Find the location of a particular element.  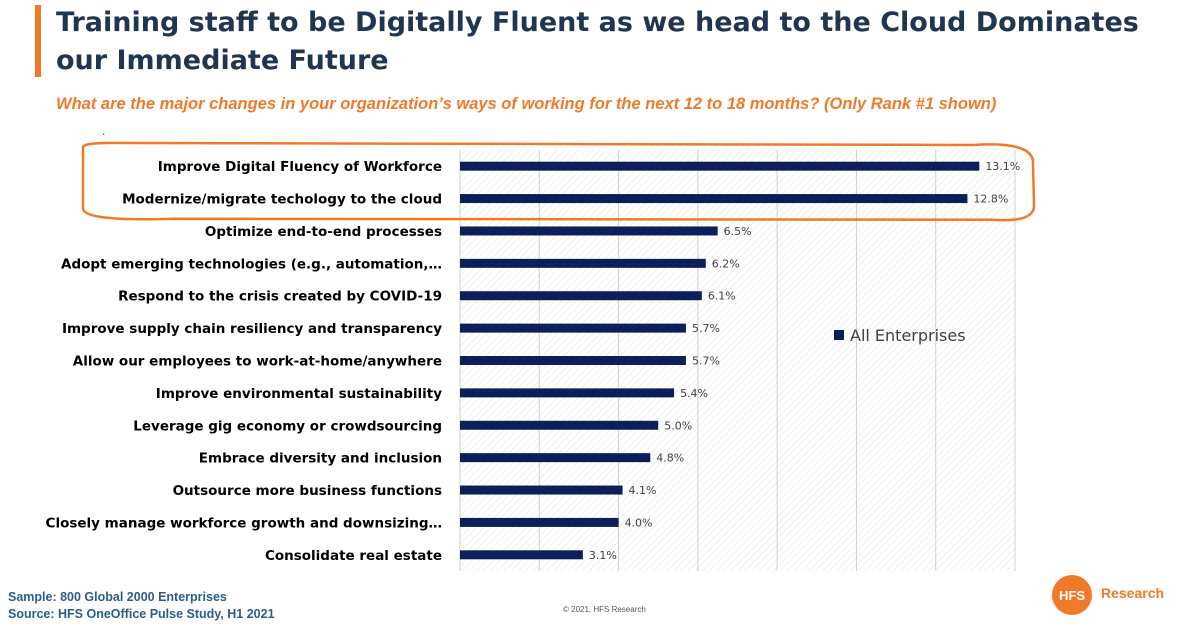

legend-label: All Enterprises is located at coordinates (908, 335).